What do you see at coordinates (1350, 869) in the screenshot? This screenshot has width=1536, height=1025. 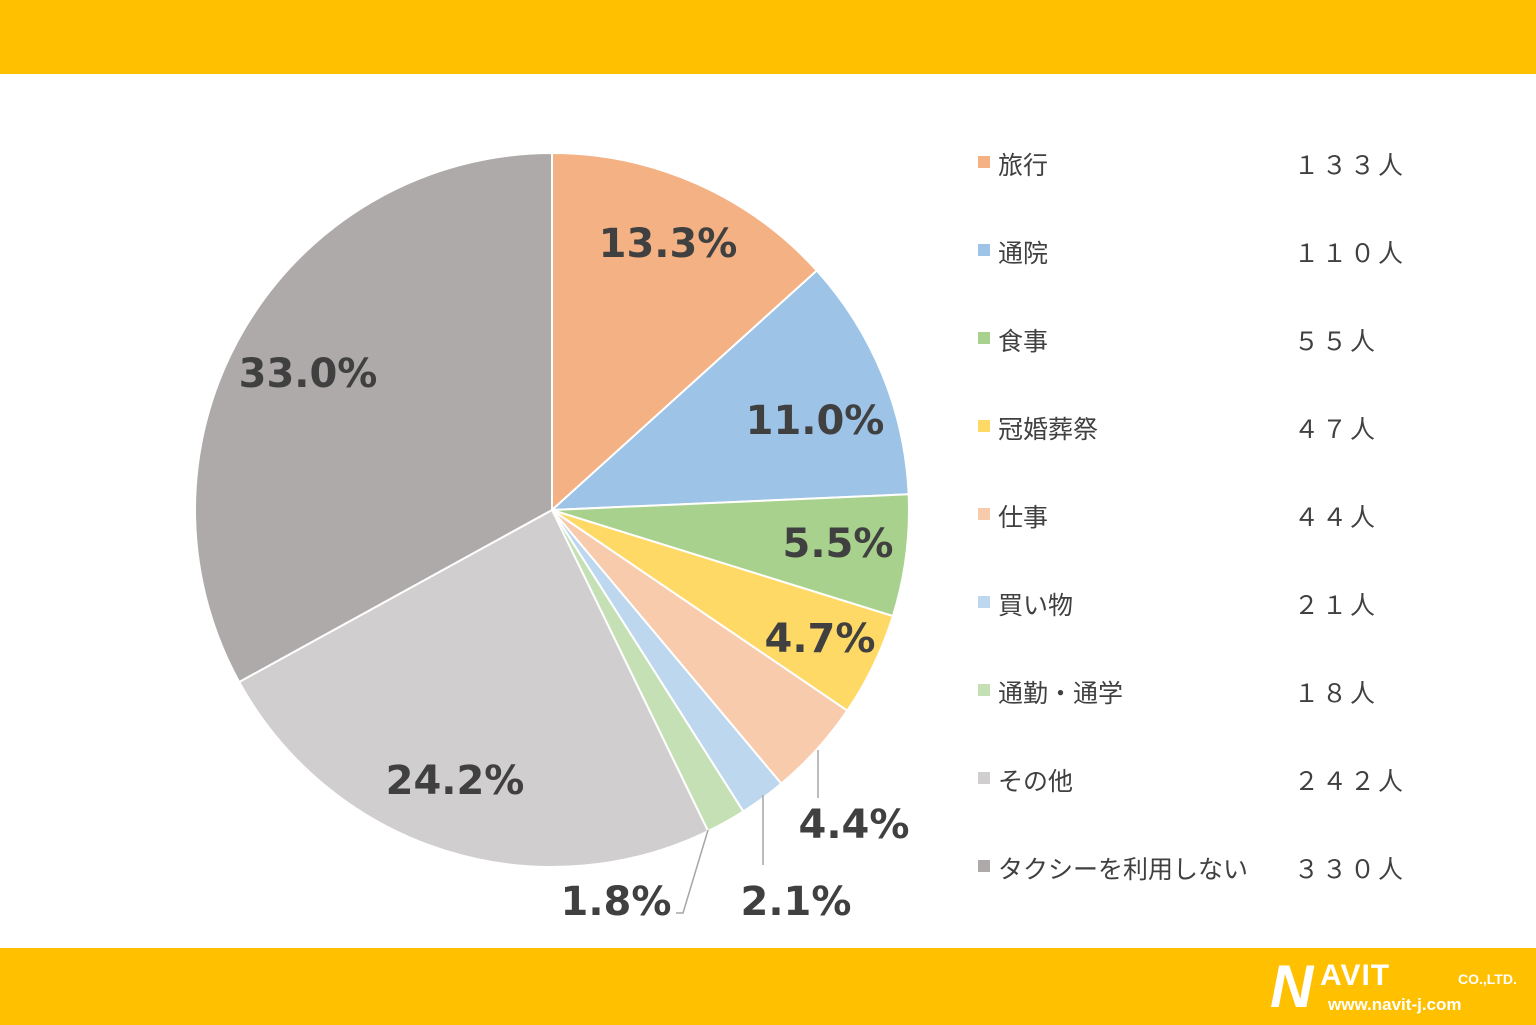 I see `legend-count: ３３０人` at bounding box center [1350, 869].